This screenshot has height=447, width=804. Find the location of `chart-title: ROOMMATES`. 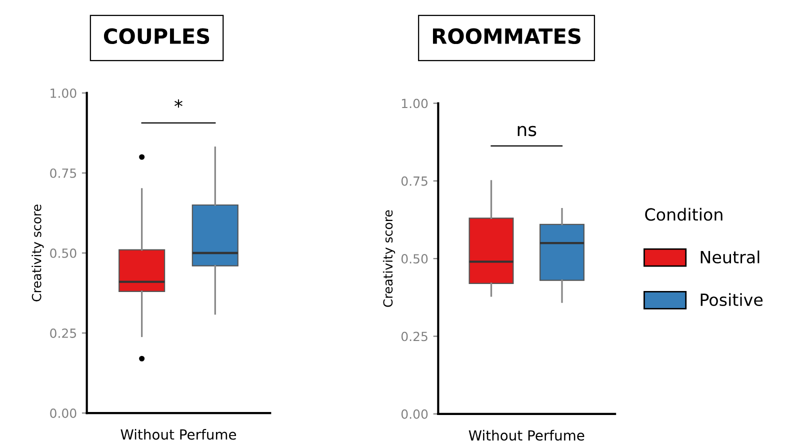

chart-title: ROOMMATES is located at coordinates (506, 36).